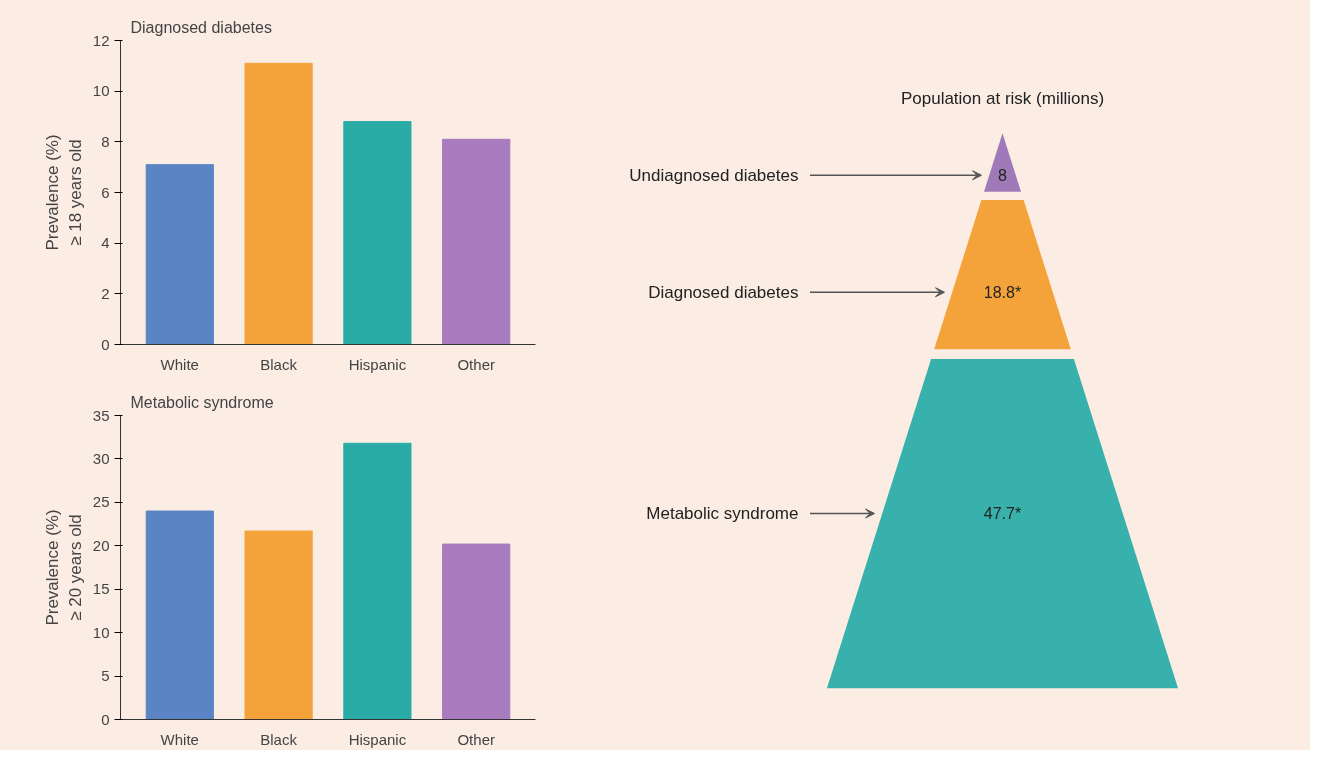 This screenshot has width=1318, height=763. What do you see at coordinates (714, 175) in the screenshot?
I see `category-label: Undiagnosed diabetes` at bounding box center [714, 175].